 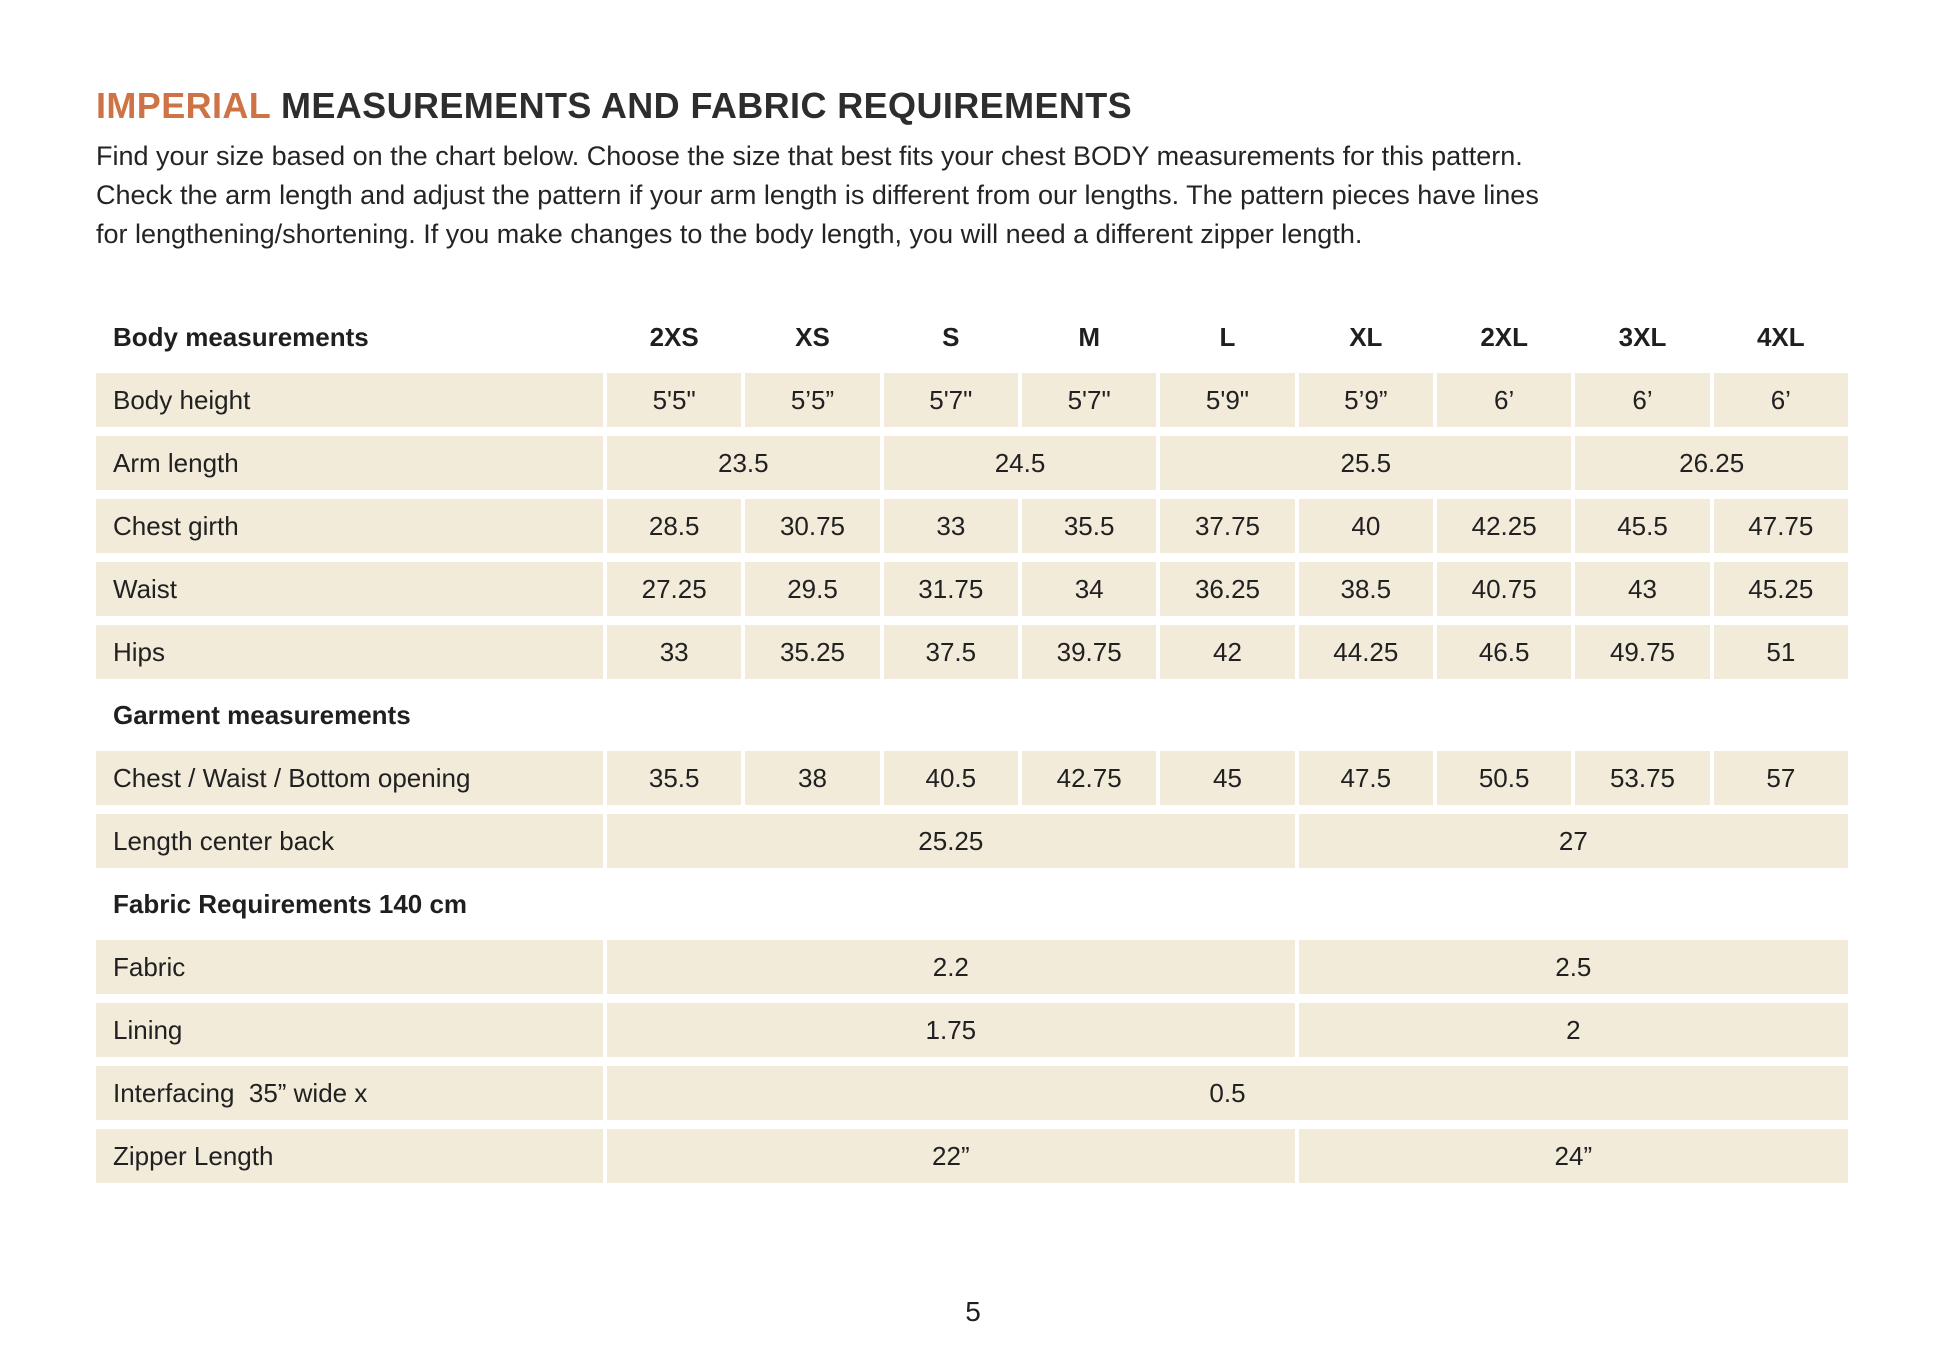 What do you see at coordinates (1780, 589) in the screenshot?
I see `table-cell: 45.25` at bounding box center [1780, 589].